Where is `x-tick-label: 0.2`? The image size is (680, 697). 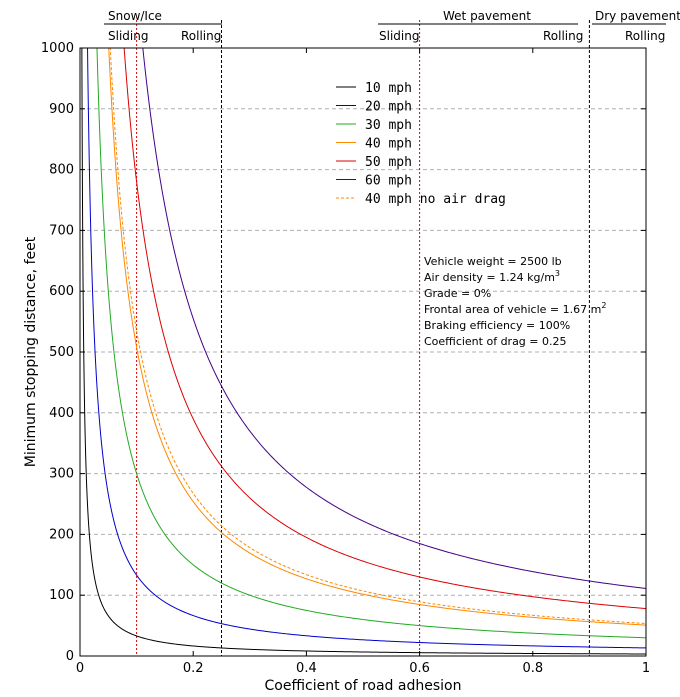
x-tick-label: 0.2 is located at coordinates (193, 668).